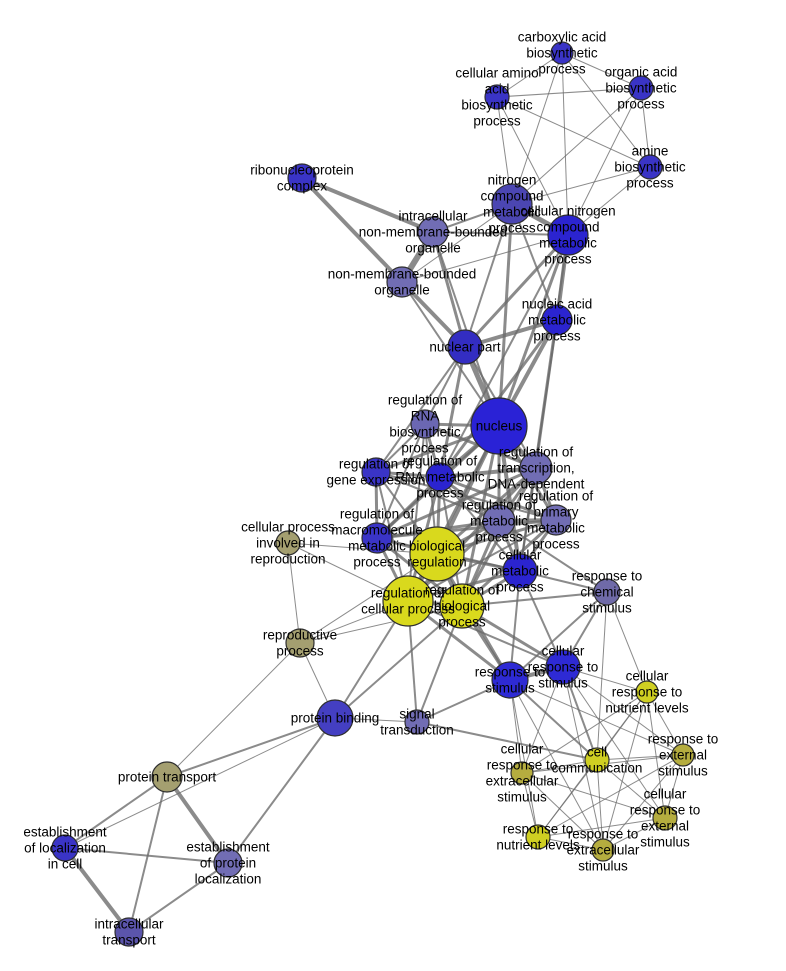 The width and height of the screenshot is (786, 971). I want to click on graph-node-regulation-of-biological-process, so click(462, 606).